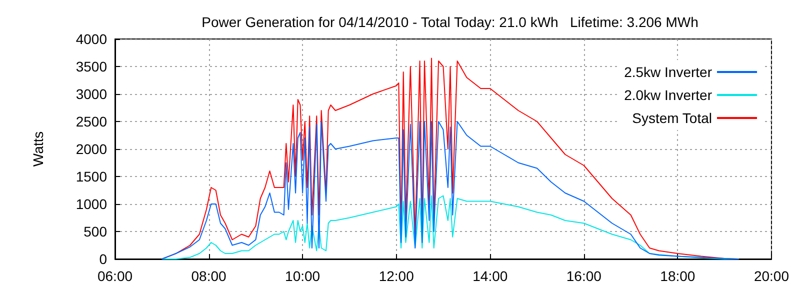 The image size is (800, 300). Describe the element at coordinates (38, 149) in the screenshot. I see `y-axis-title: Watts` at that location.